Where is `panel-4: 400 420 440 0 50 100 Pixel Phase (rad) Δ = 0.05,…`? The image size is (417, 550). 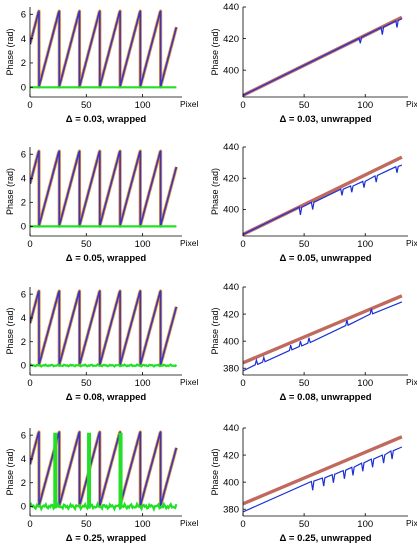
panel-4: 400 420 440 0 50 100 Pixel Phase (rad) Δ = 0.05,… is located at coordinates (313, 203).